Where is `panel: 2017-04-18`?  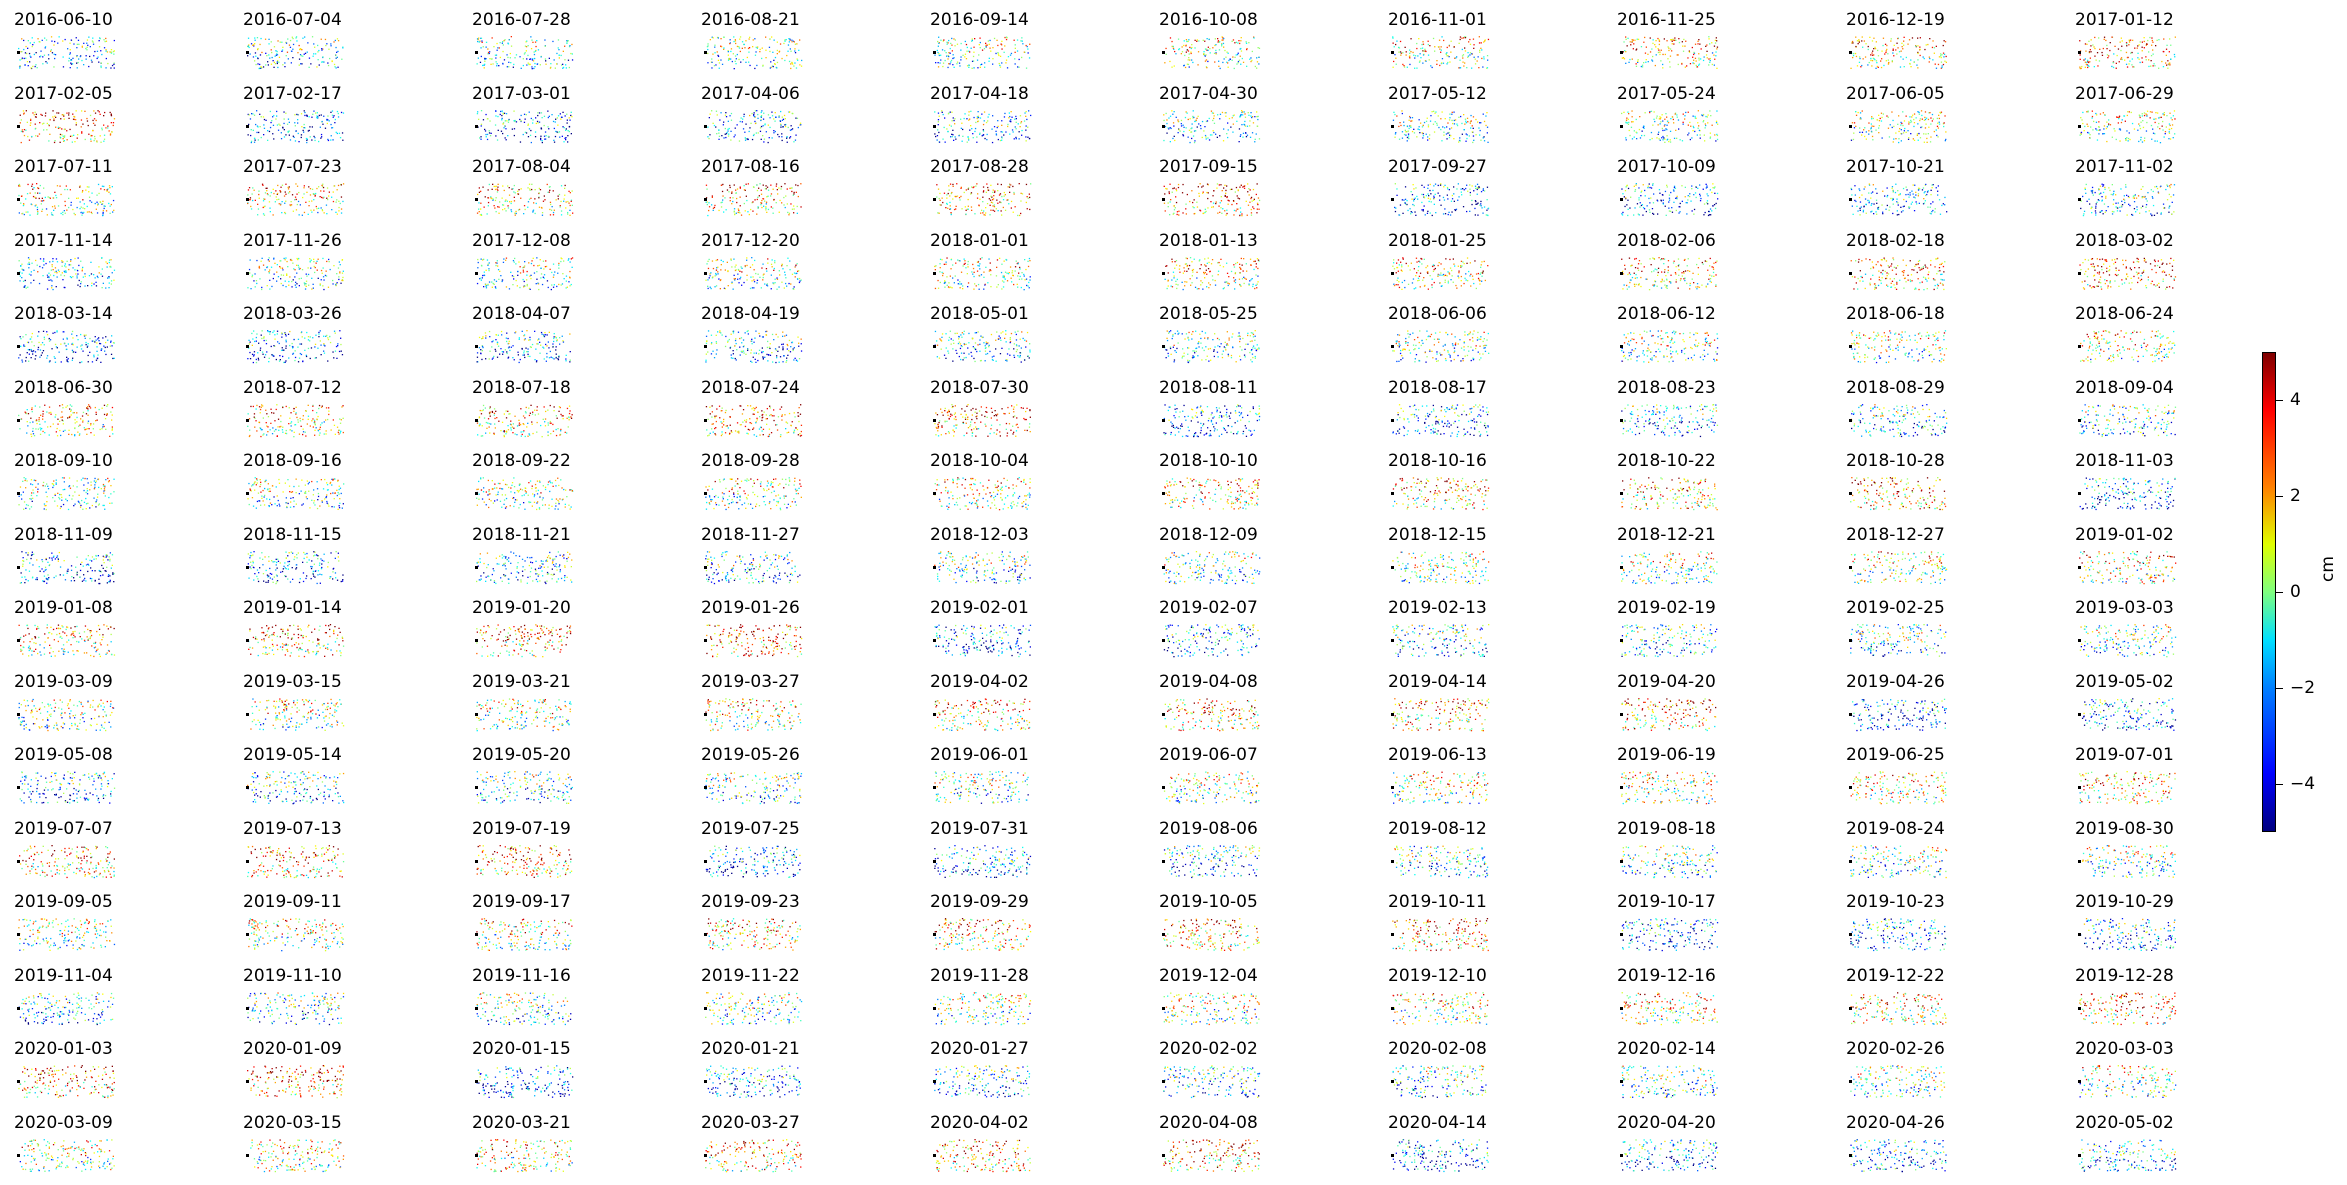
panel: 2017-04-18 is located at coordinates (1016, 109).